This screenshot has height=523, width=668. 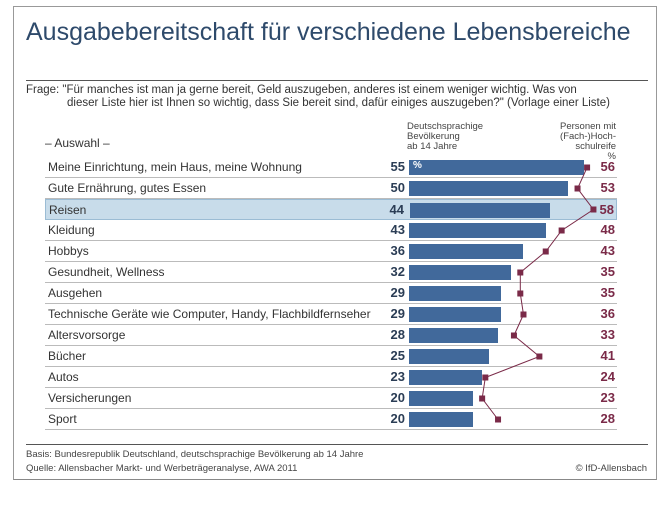 I want to click on table-row: Autos 23 24, so click(x=331, y=377).